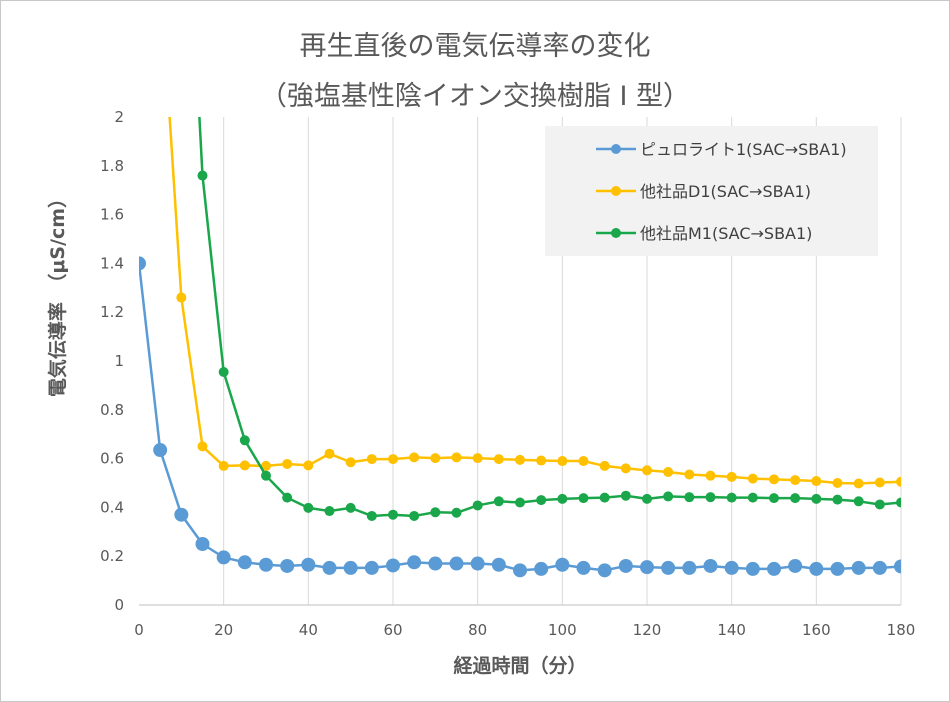 The image size is (950, 702). What do you see at coordinates (519, 665) in the screenshot?
I see `x-axis-title: 経過時間（分）` at bounding box center [519, 665].